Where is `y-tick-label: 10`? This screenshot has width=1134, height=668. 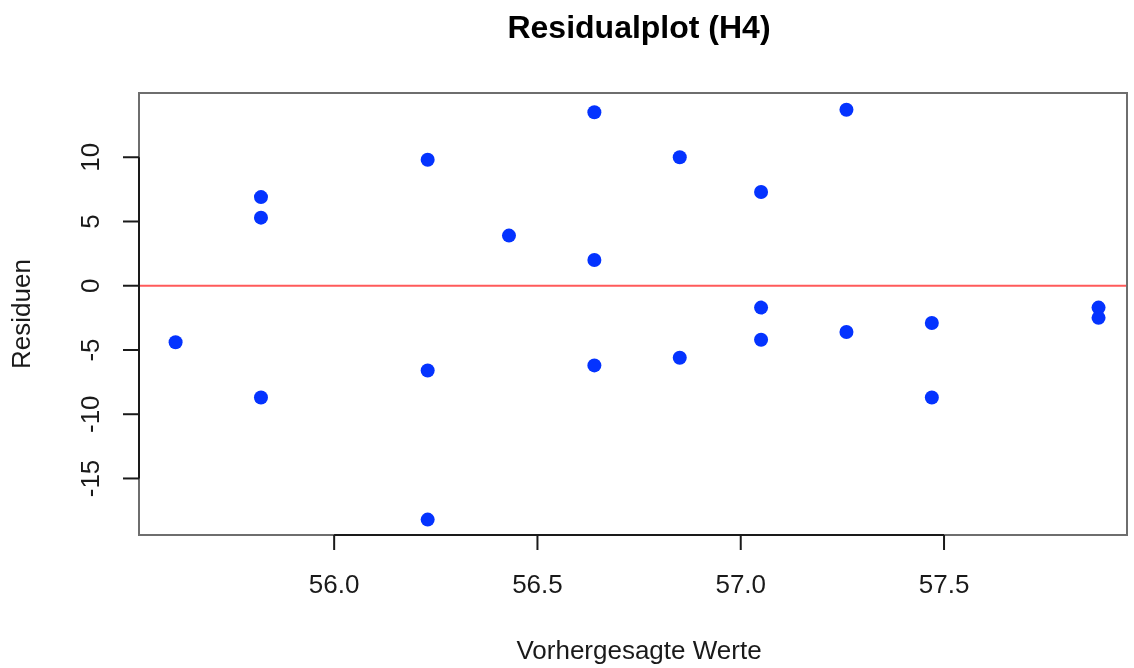 y-tick-label: 10 is located at coordinates (90, 157).